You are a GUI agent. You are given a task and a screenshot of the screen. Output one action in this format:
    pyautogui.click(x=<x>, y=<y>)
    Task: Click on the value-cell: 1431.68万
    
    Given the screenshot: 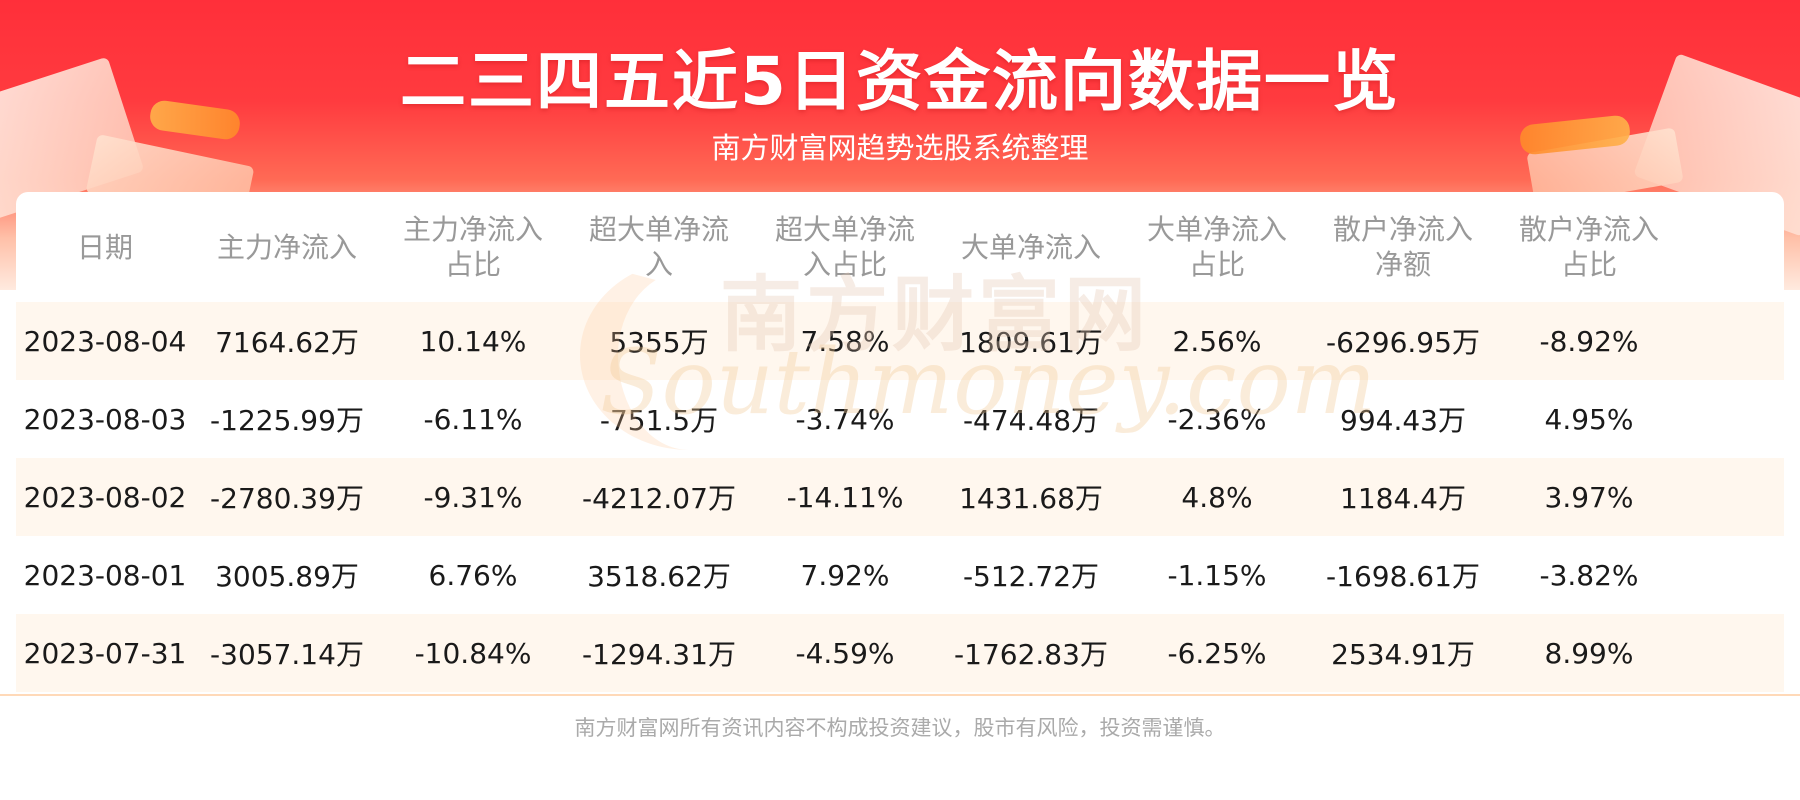 What is the action you would take?
    pyautogui.click(x=1031, y=498)
    